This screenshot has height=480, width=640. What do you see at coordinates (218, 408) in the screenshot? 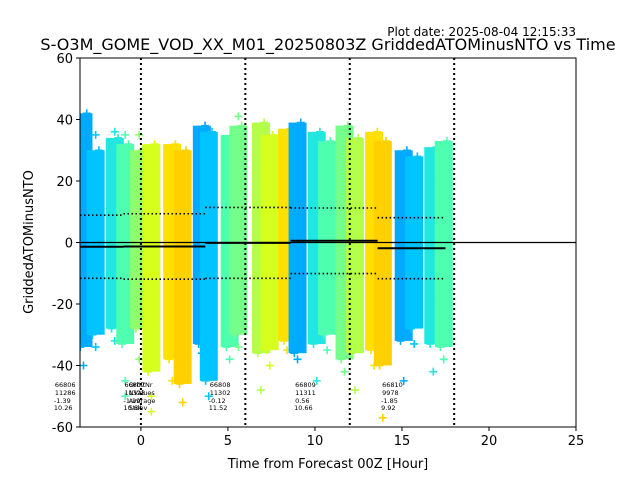
I see `stats-value: 11.52` at bounding box center [218, 408].